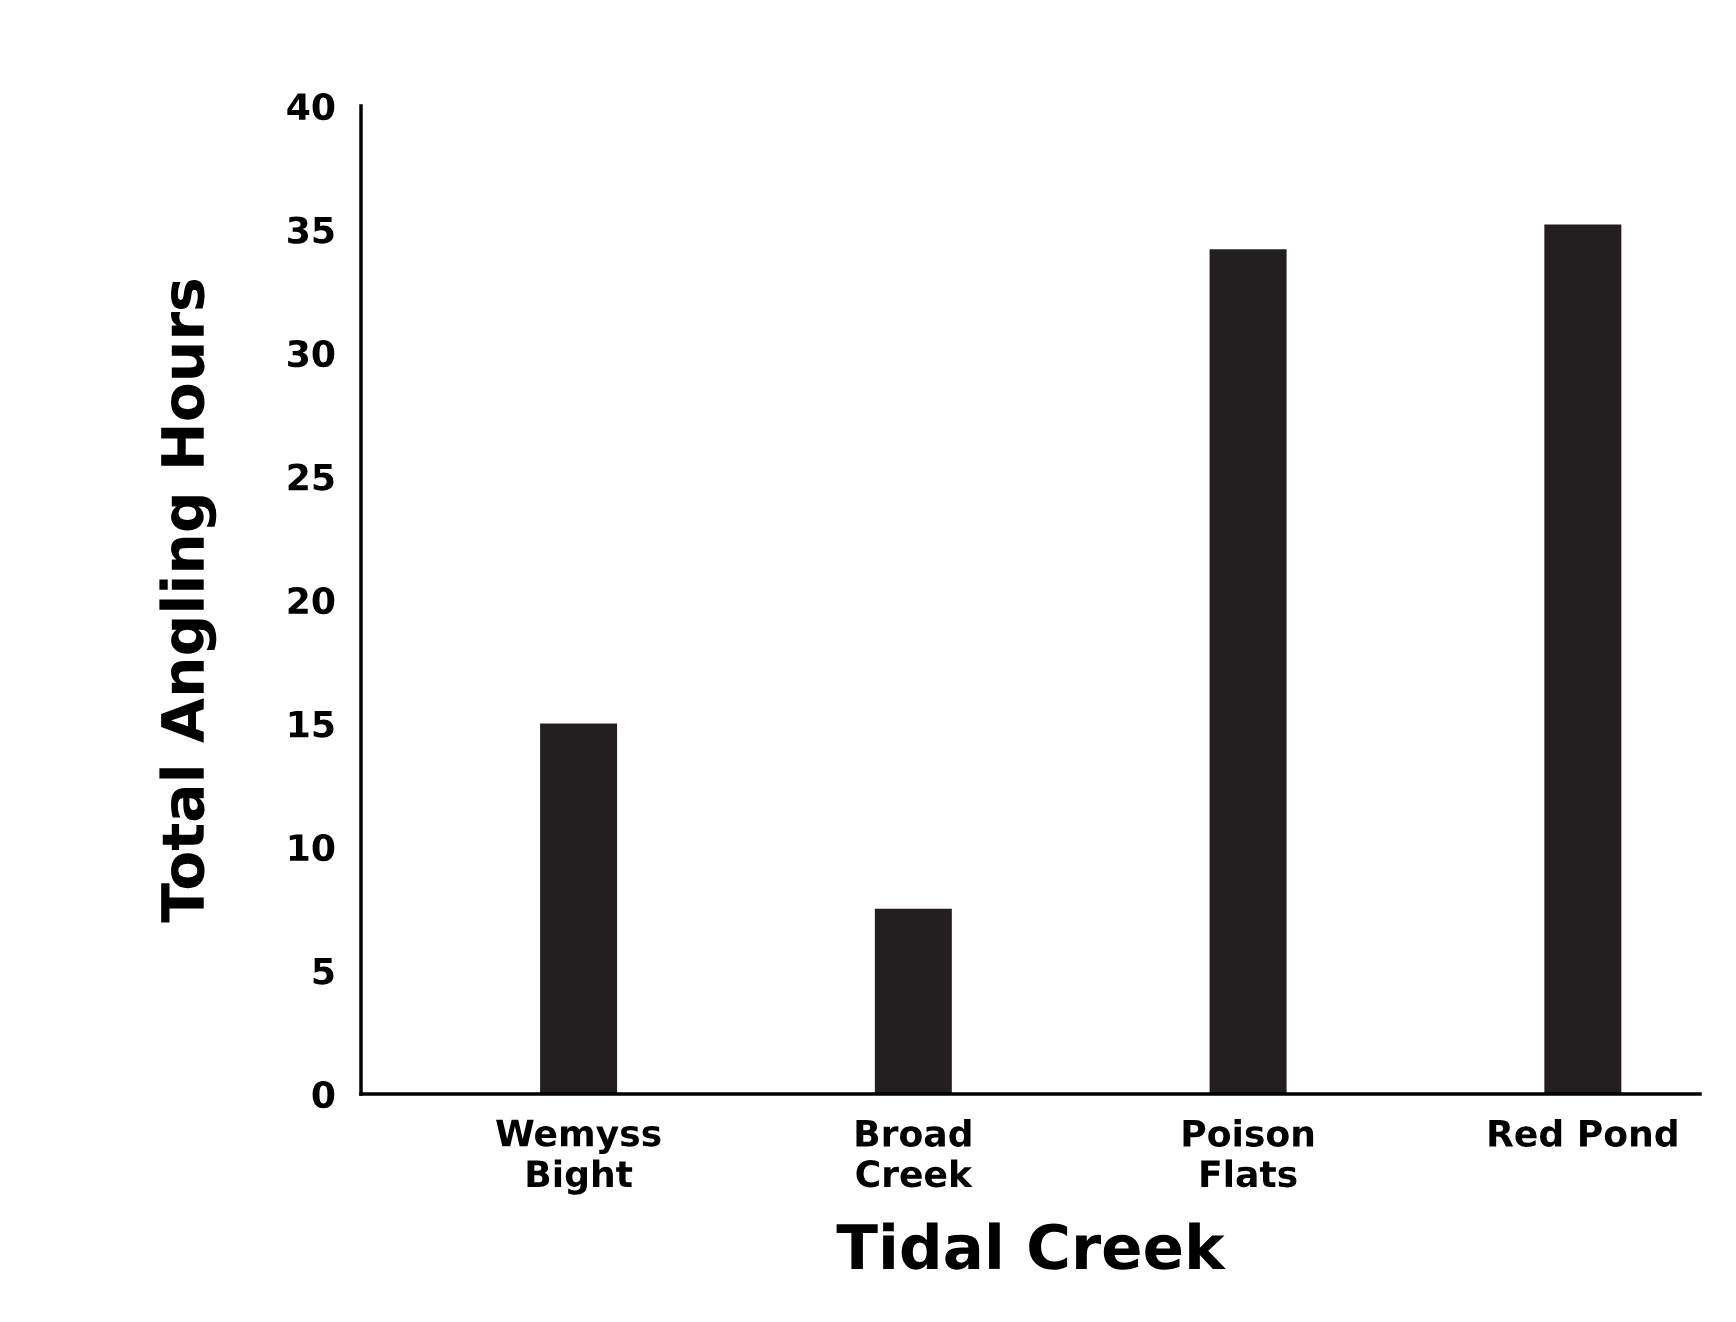 This screenshot has width=1736, height=1322. Describe the element at coordinates (311, 600) in the screenshot. I see `y-tick-label: 20` at that location.